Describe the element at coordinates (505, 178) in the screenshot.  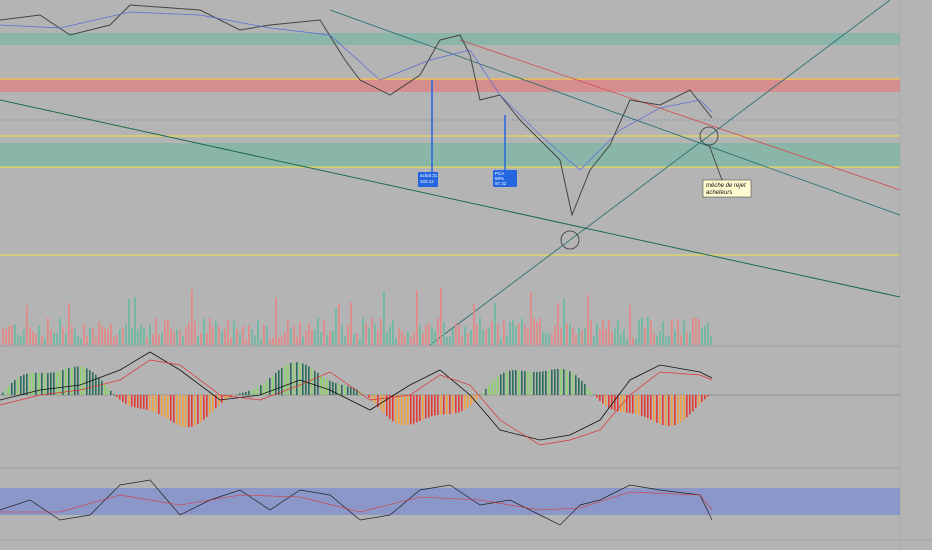
I see `trade-label` at that location.